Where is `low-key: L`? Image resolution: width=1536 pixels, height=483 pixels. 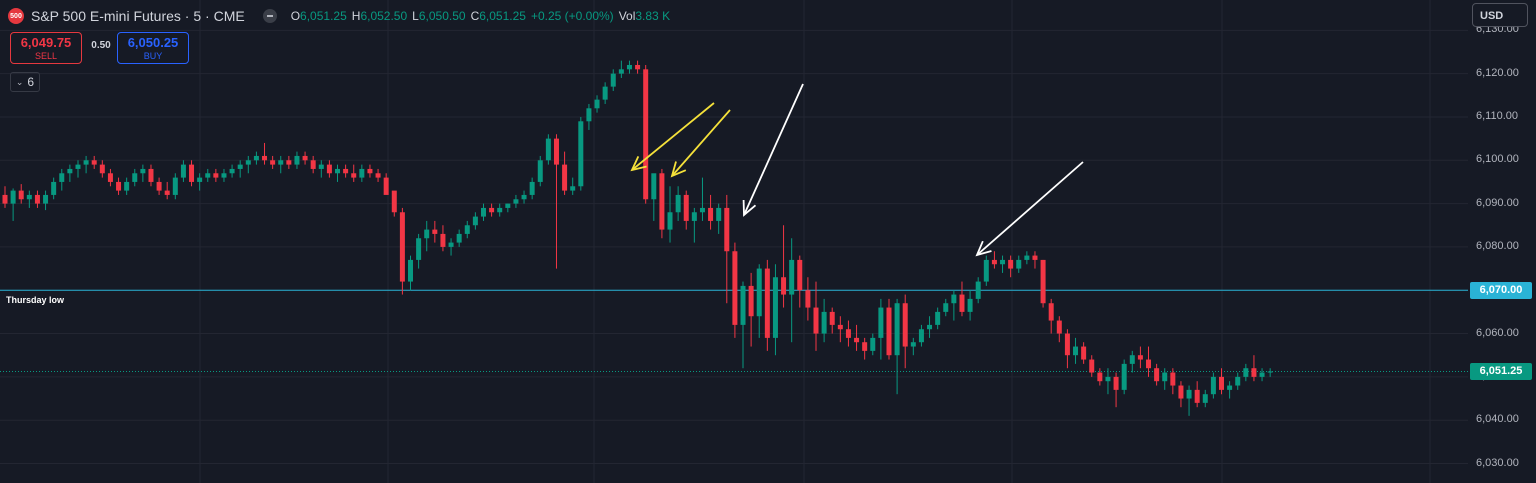 low-key: L is located at coordinates (415, 16).